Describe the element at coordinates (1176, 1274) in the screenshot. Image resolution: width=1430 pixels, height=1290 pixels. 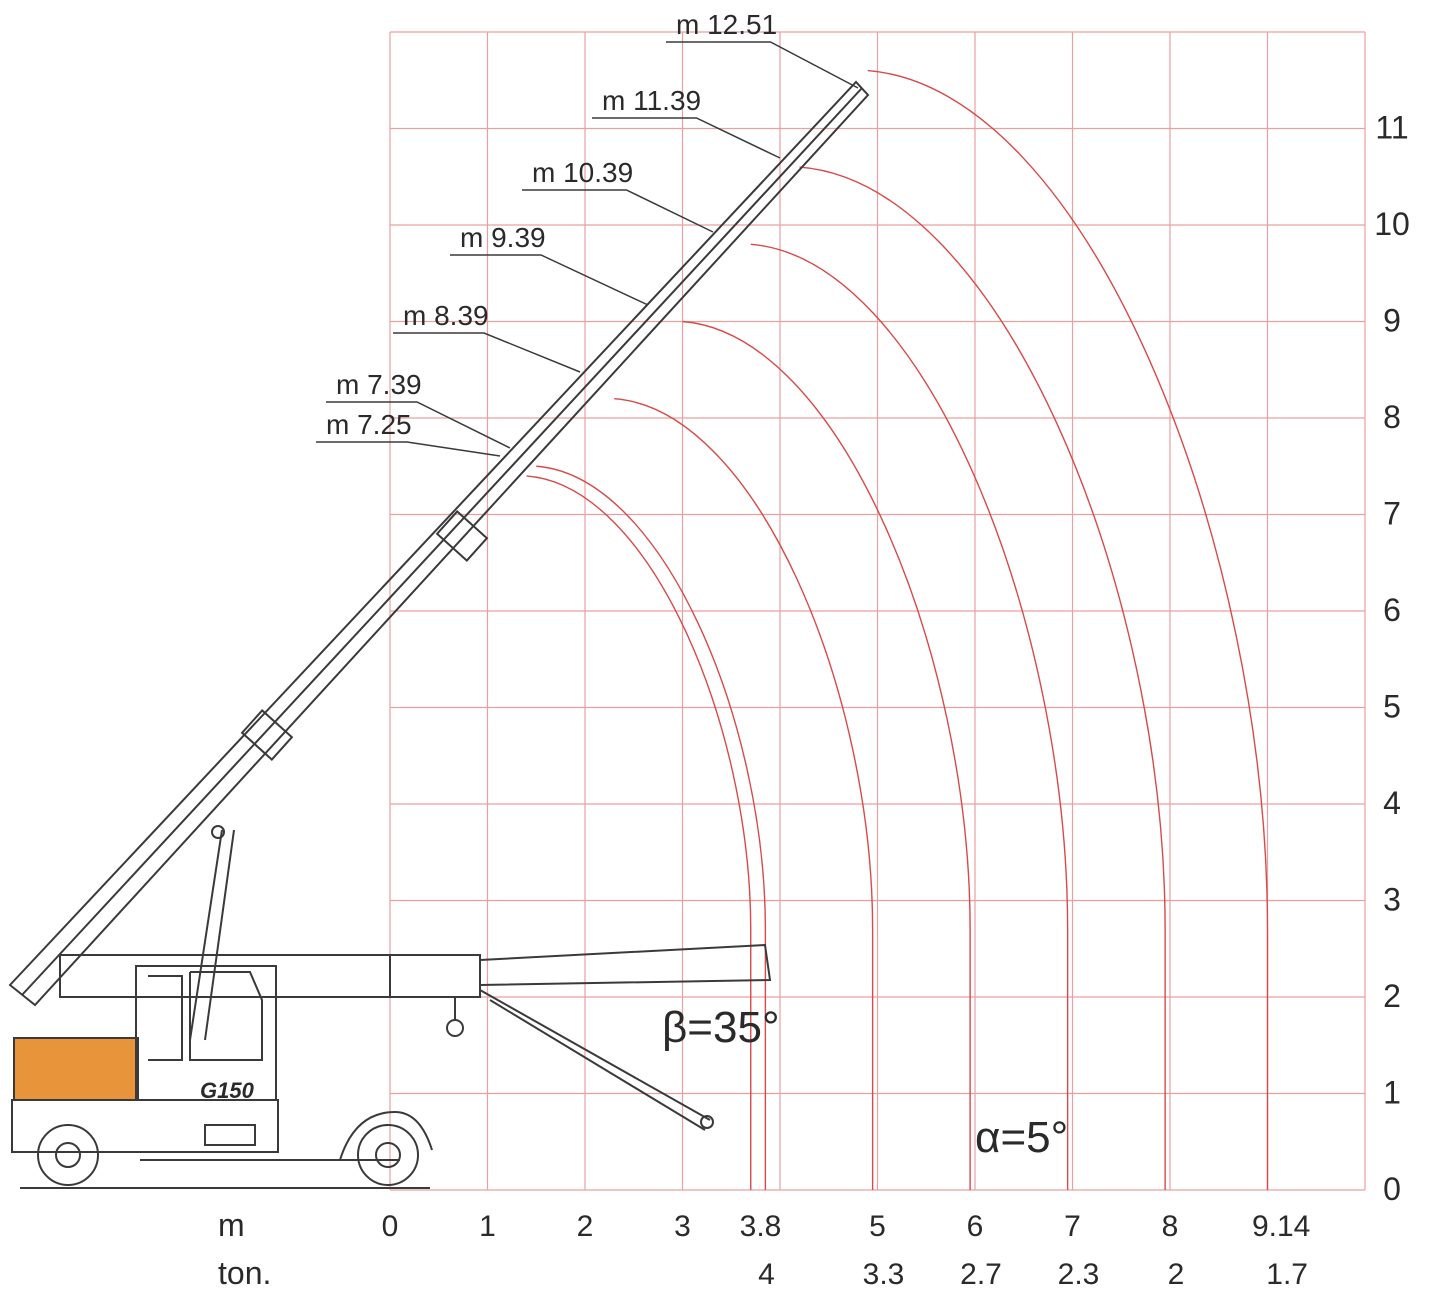
I see `capacity-tick-label: 2` at that location.